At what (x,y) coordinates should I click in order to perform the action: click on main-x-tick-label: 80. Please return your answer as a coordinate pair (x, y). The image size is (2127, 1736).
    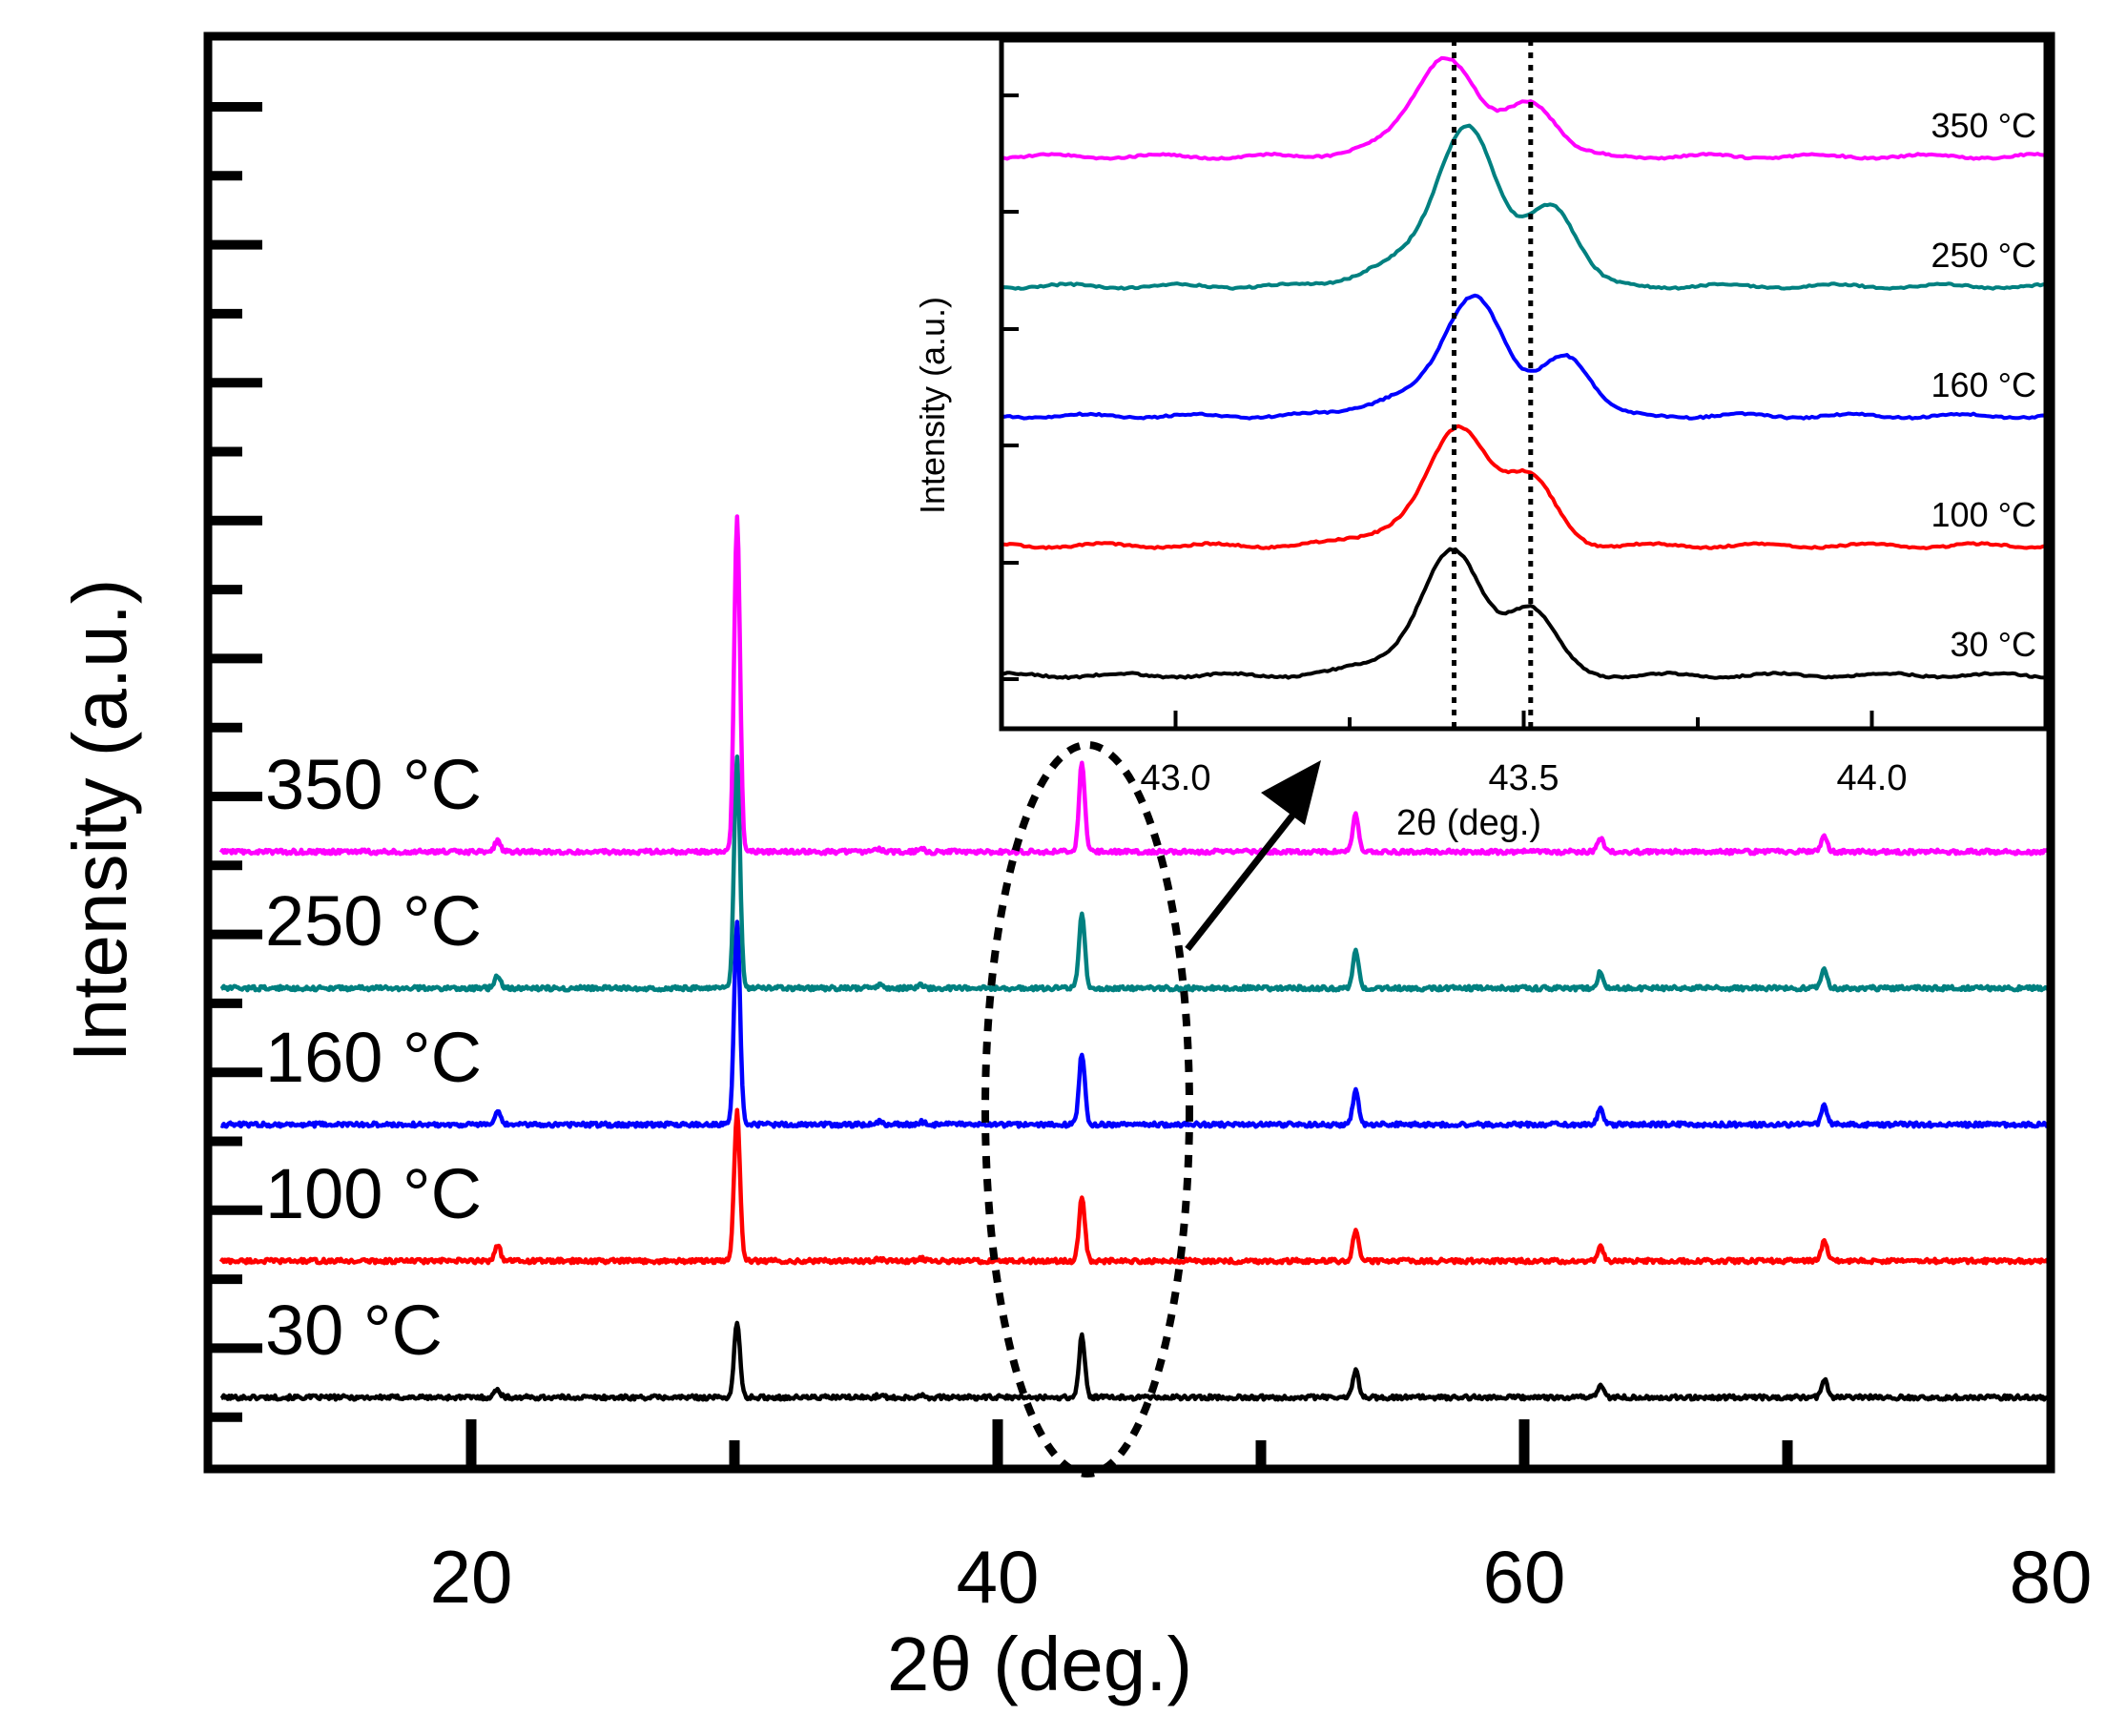
    Looking at the image, I should click on (2051, 1577).